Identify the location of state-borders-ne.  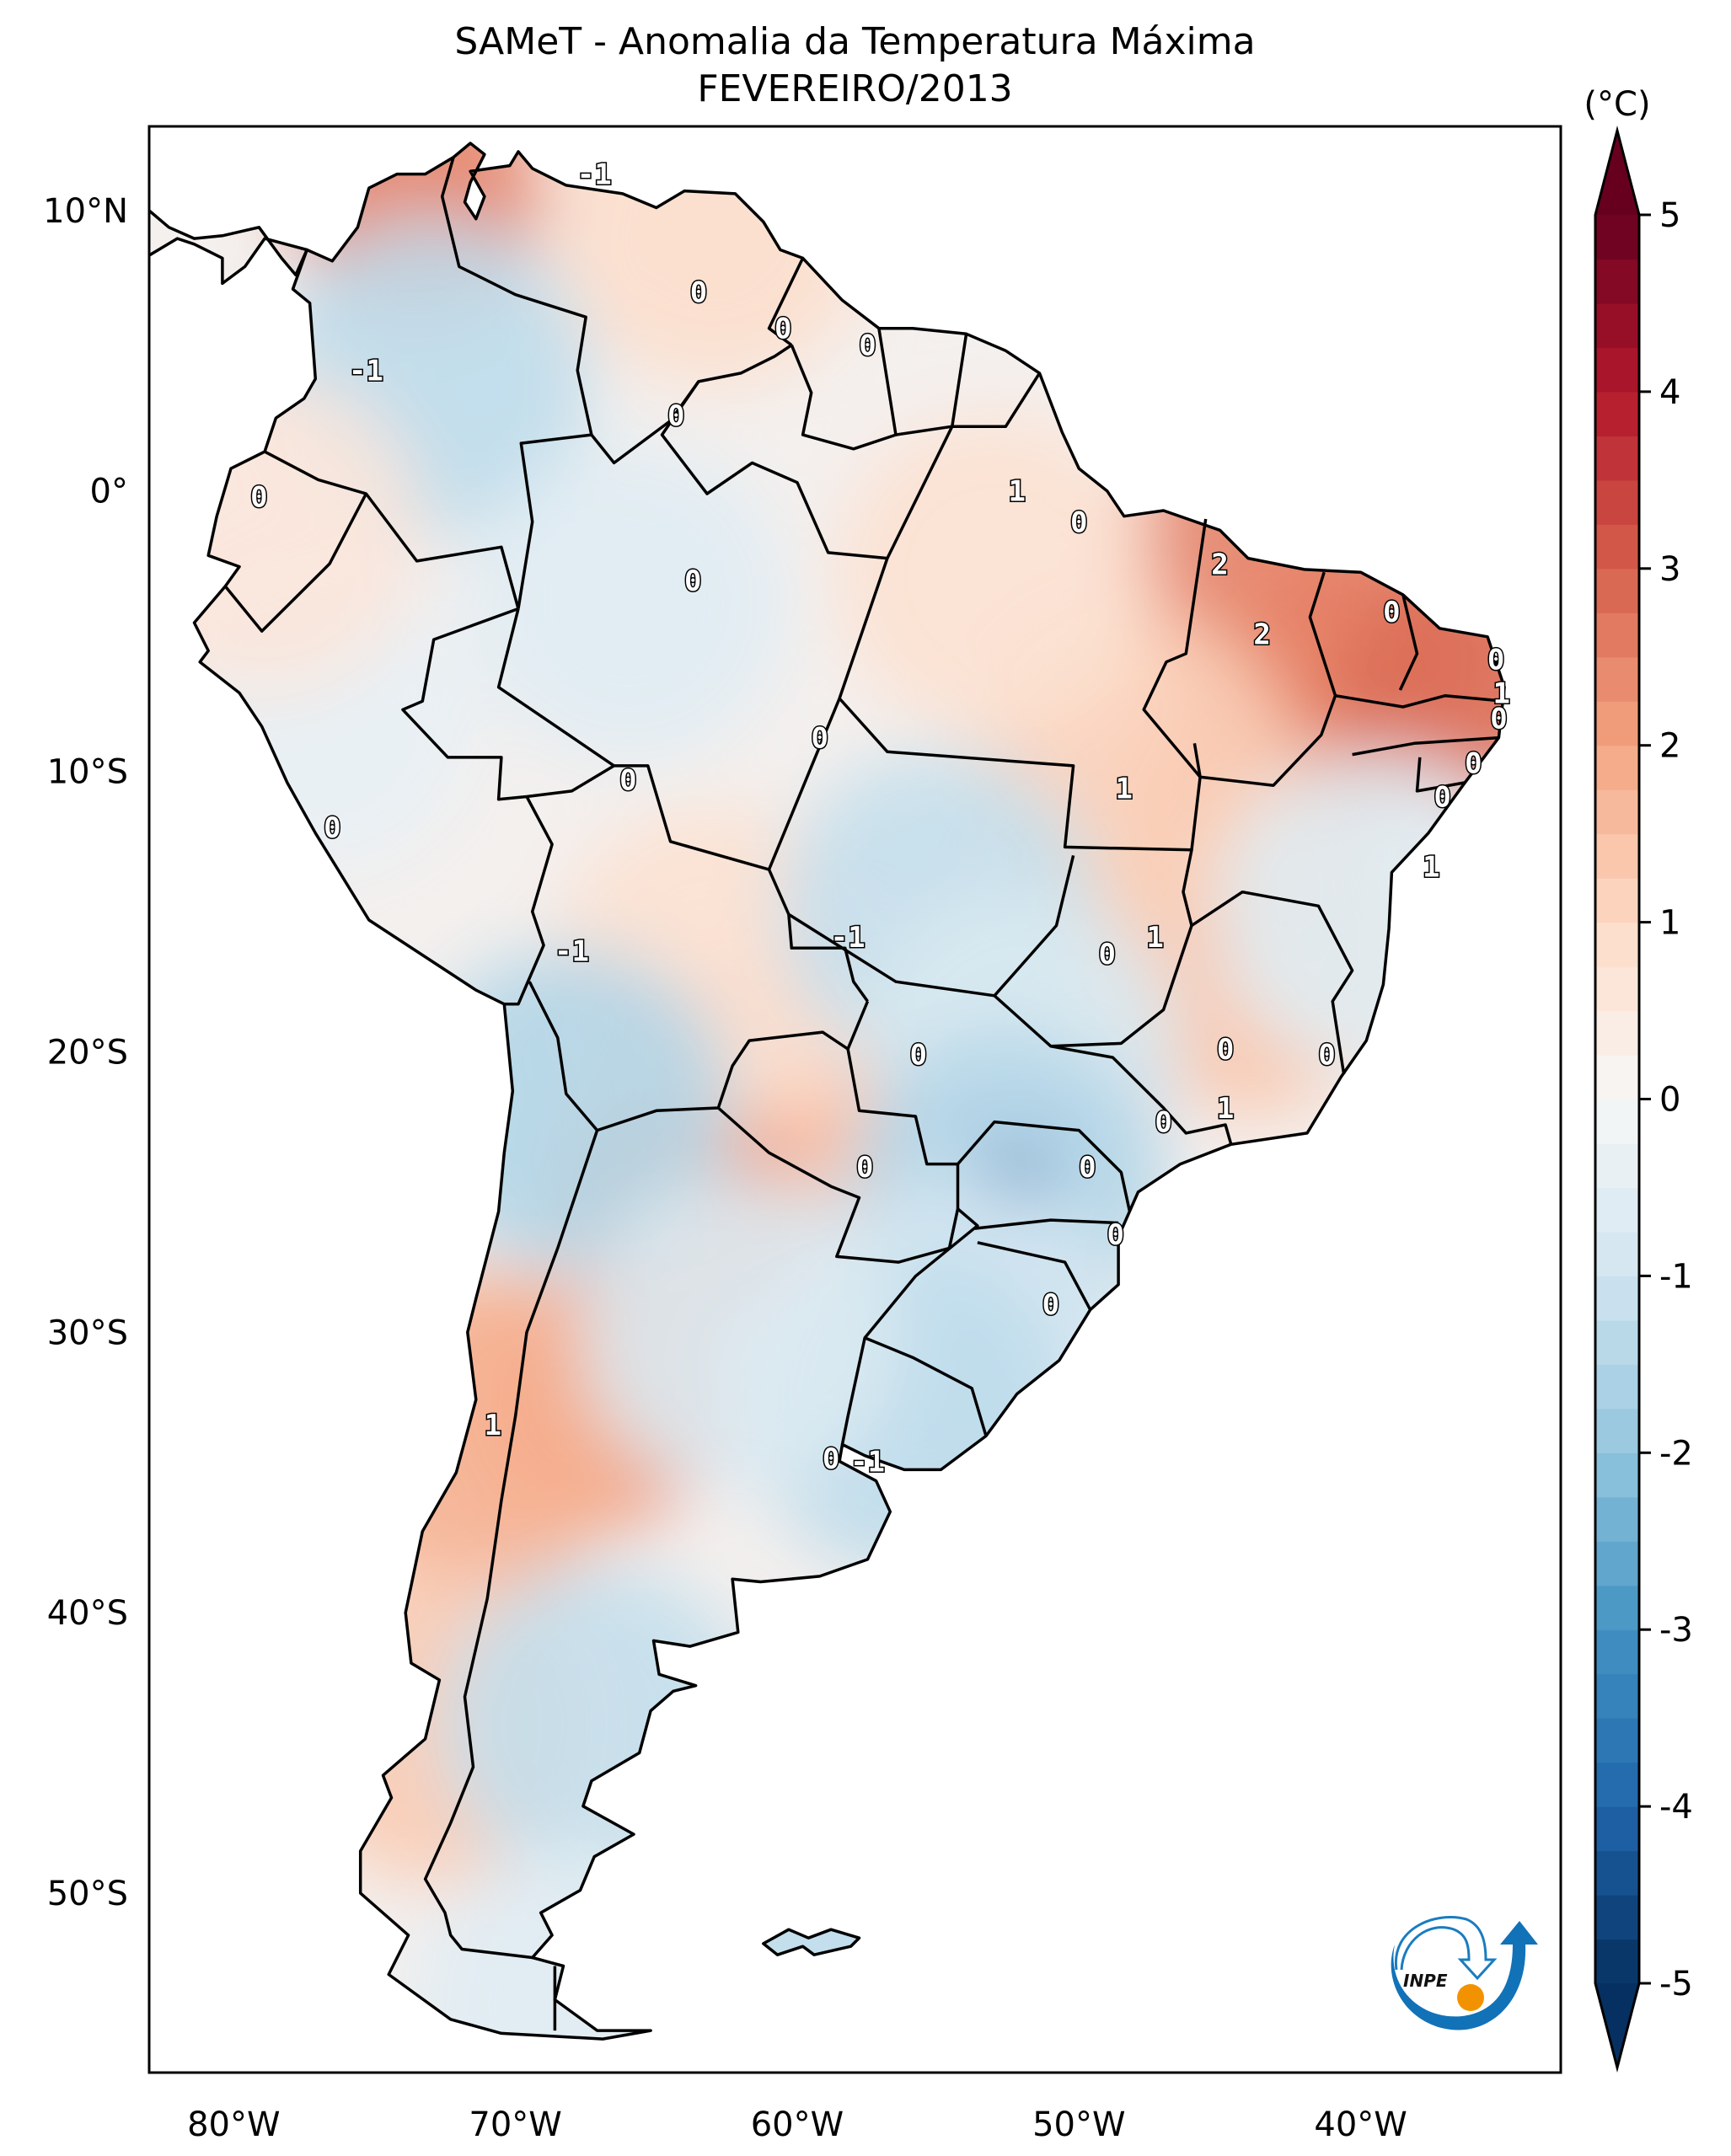
(1264, 679).